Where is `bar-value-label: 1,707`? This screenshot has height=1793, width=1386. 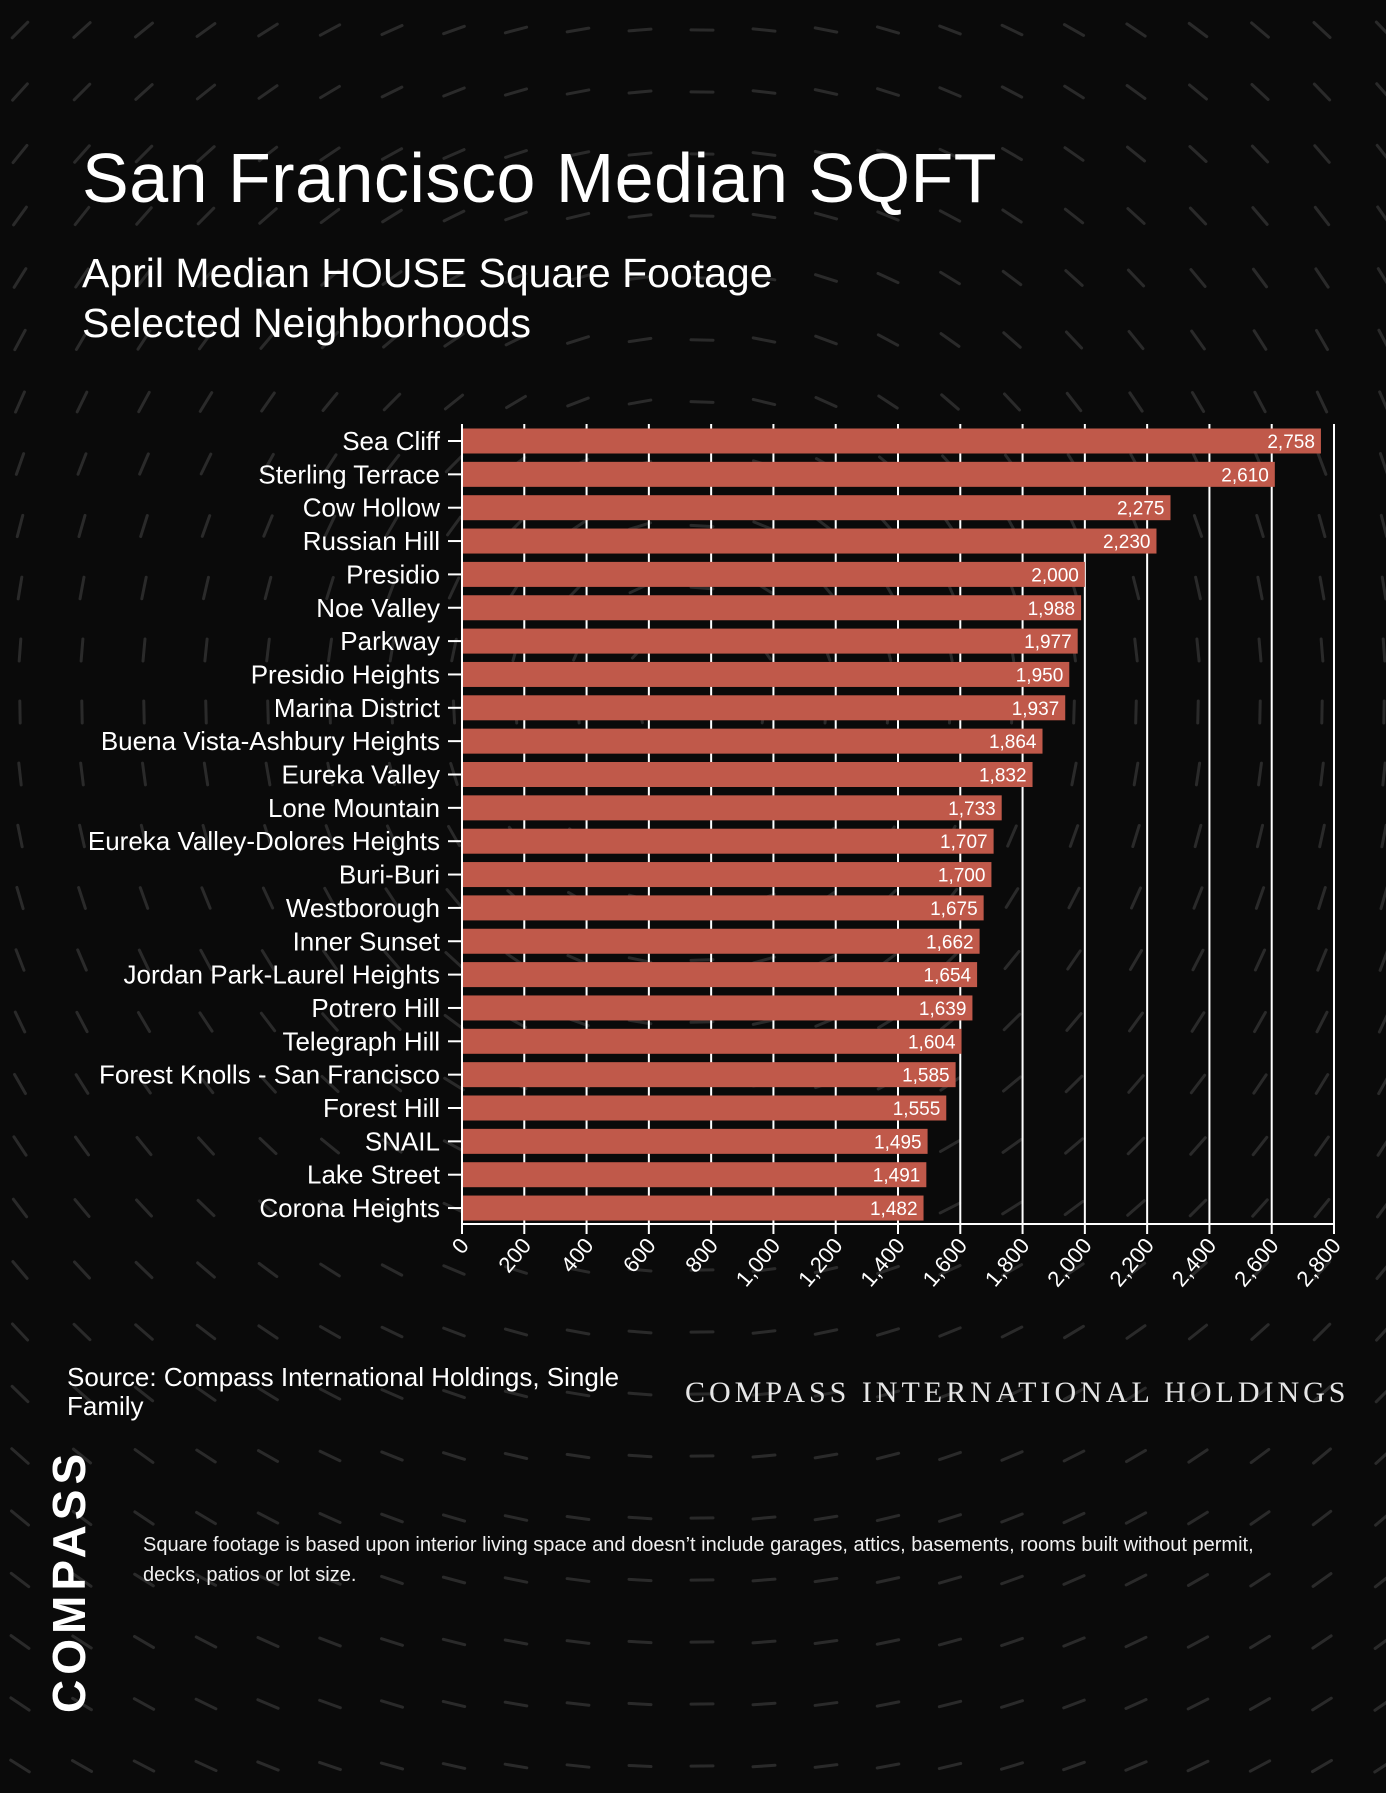
bar-value-label: 1,707 is located at coordinates (964, 842).